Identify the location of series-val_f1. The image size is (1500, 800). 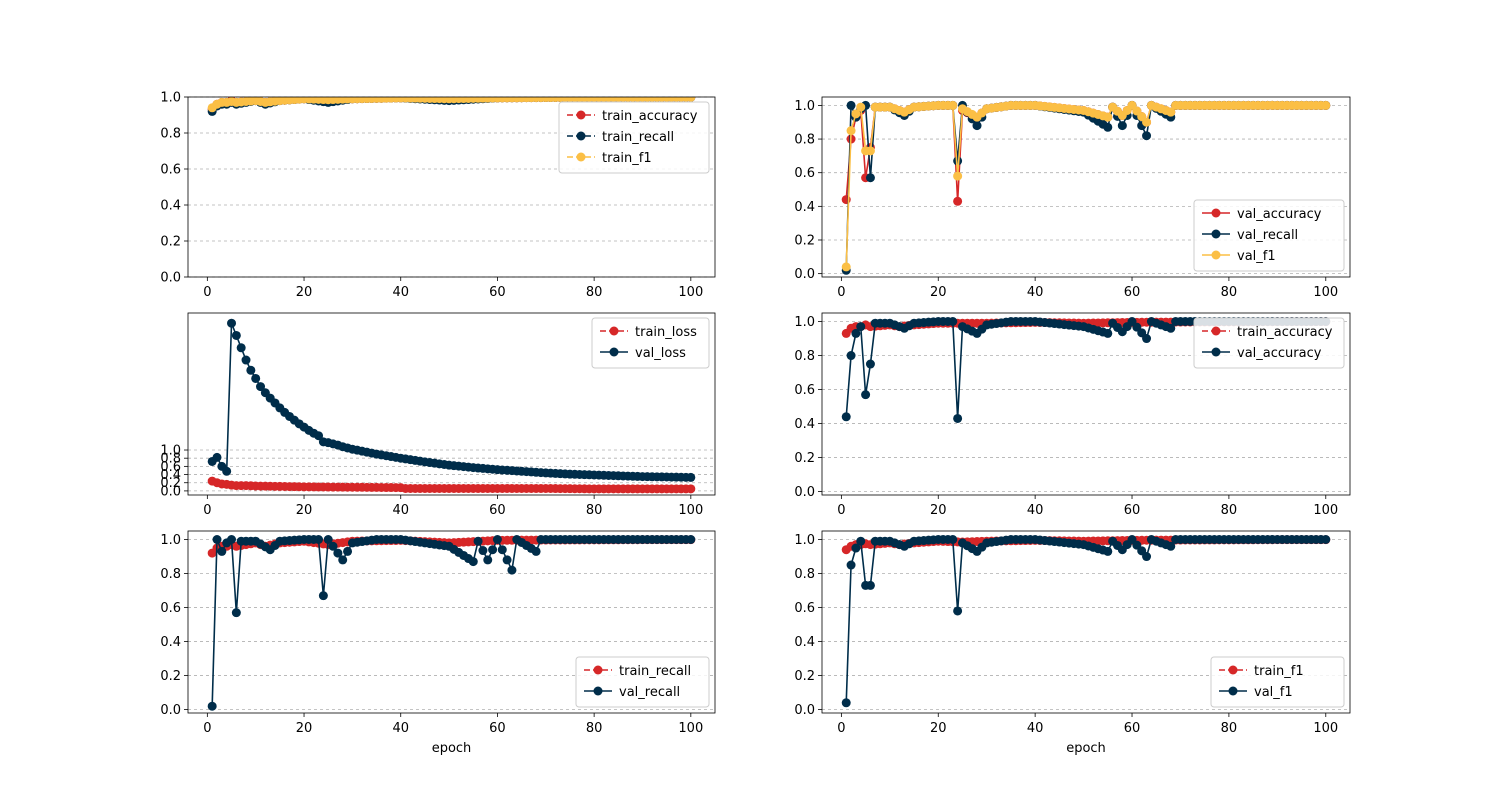
(1086, 186).